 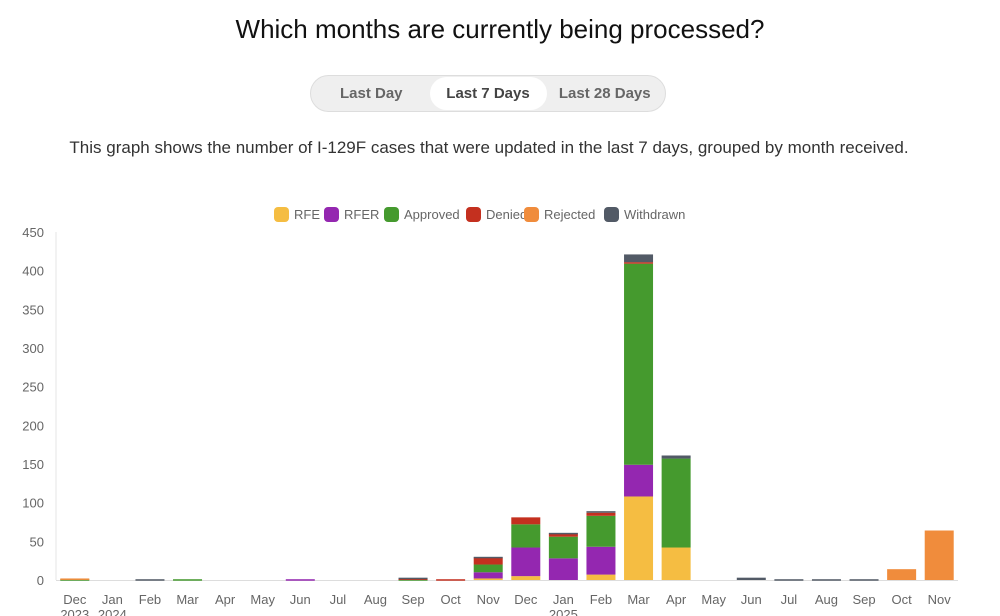 What do you see at coordinates (506, 214) in the screenshot?
I see `legend-label: Denied` at bounding box center [506, 214].